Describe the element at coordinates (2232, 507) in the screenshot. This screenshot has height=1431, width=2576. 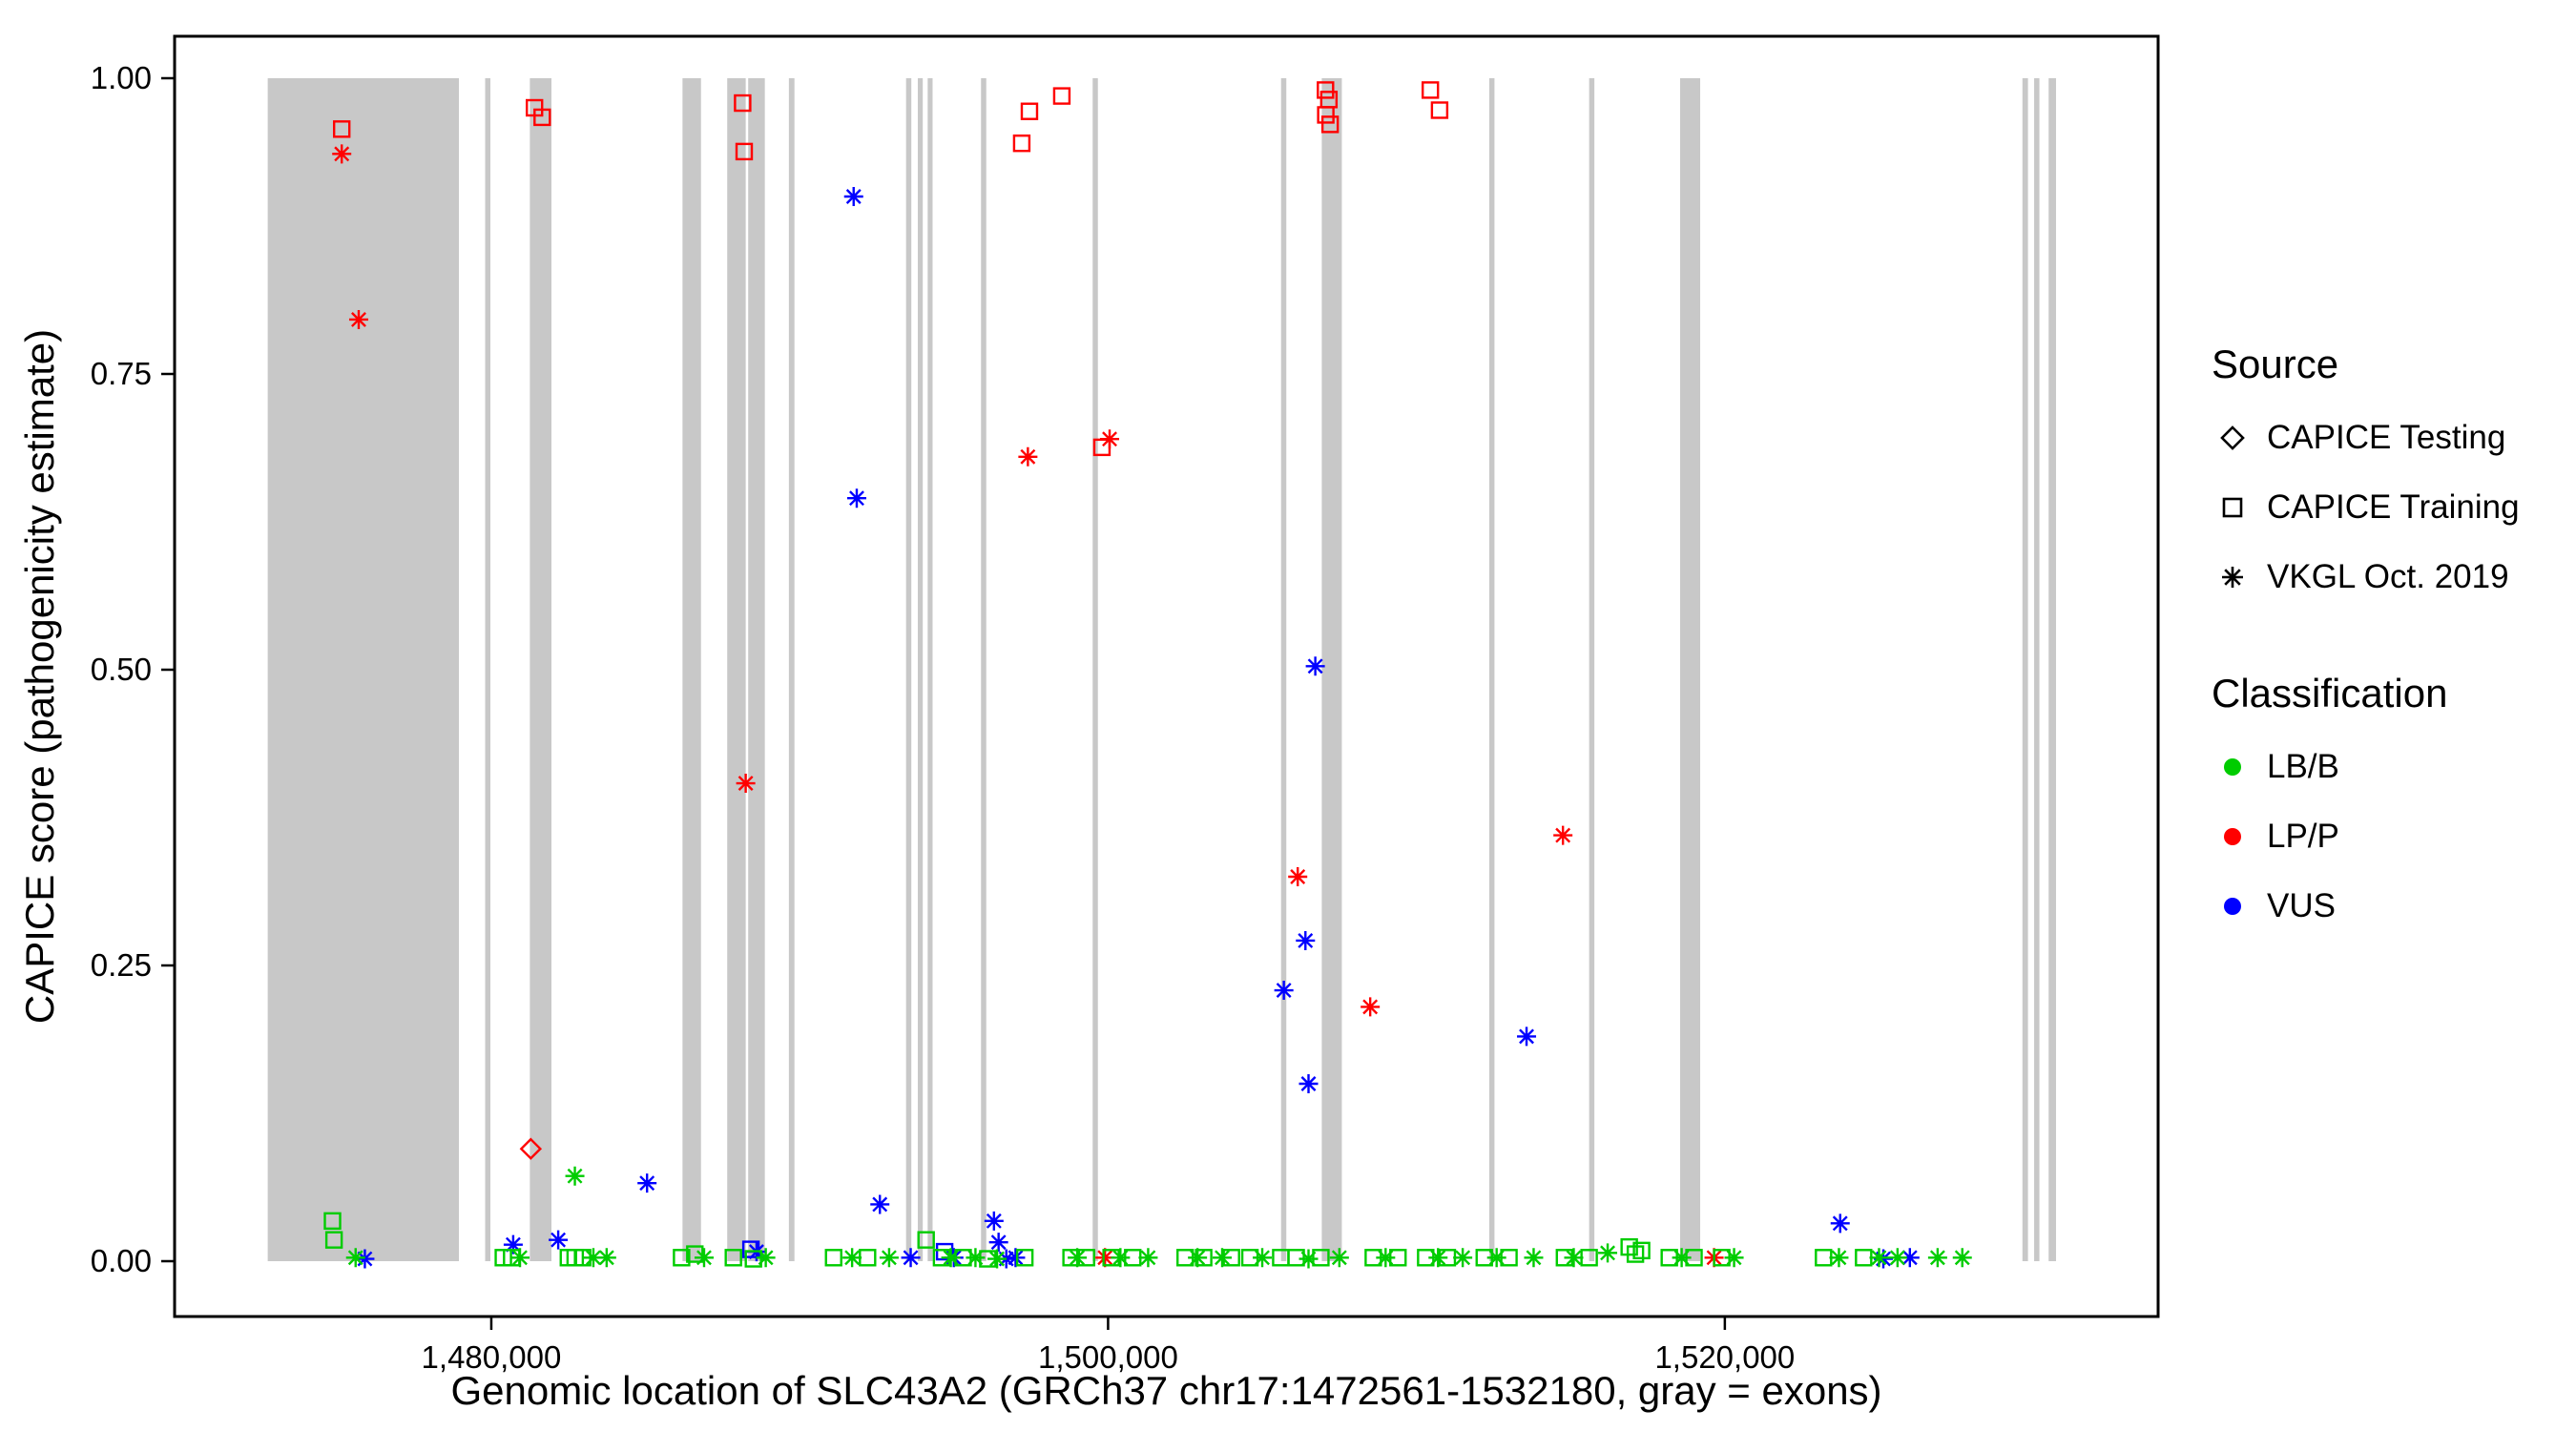
I see `square-icon` at that location.